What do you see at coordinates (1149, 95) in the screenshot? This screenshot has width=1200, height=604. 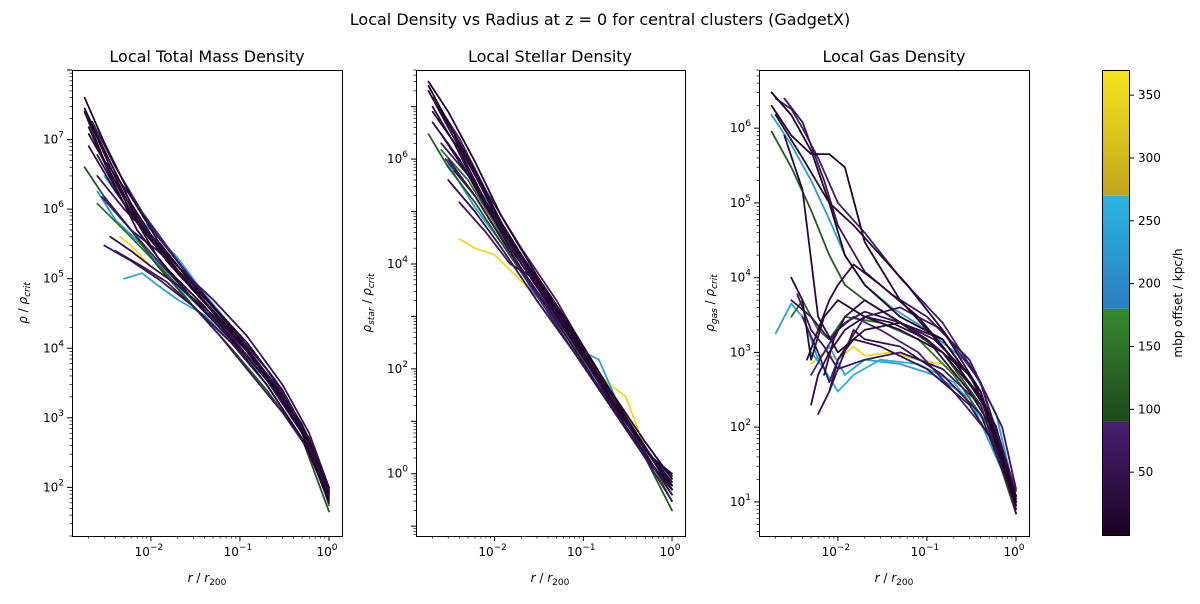 I see `colorbar-tick-label: 350` at bounding box center [1149, 95].